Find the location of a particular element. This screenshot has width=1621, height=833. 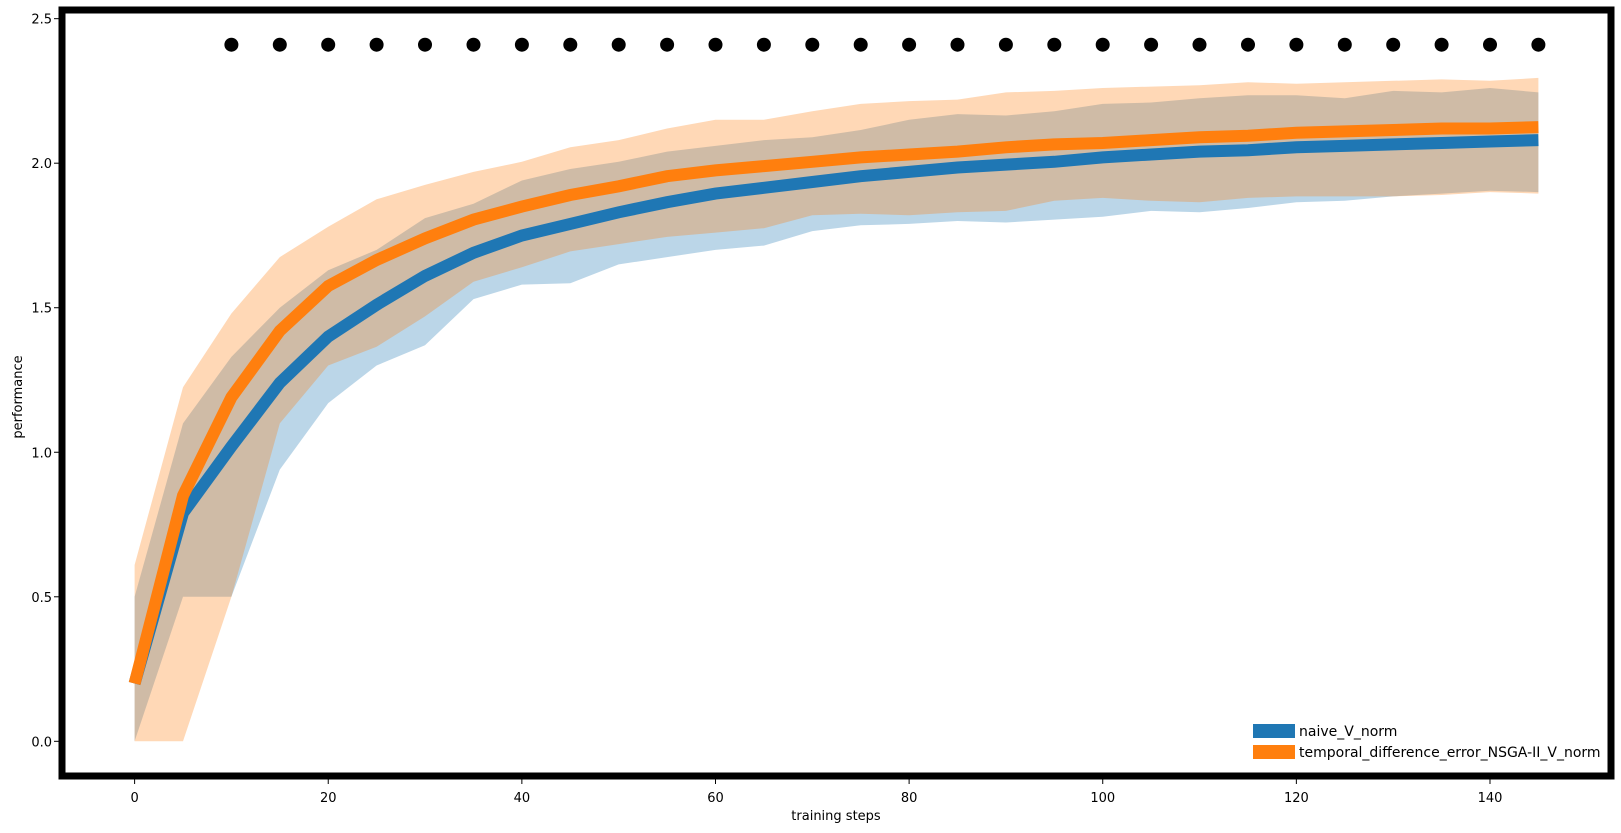

x-tick-label: 60 is located at coordinates (715, 798).